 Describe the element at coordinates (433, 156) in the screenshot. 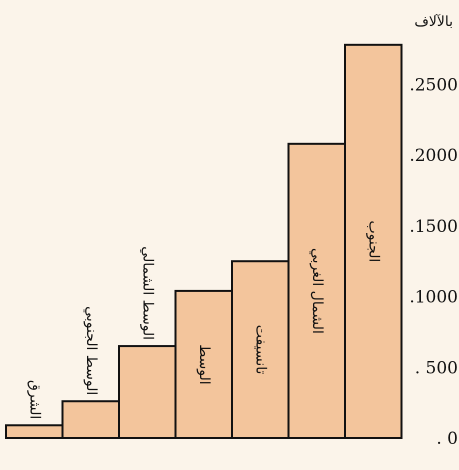

I see `y-tick-label: .2000` at that location.